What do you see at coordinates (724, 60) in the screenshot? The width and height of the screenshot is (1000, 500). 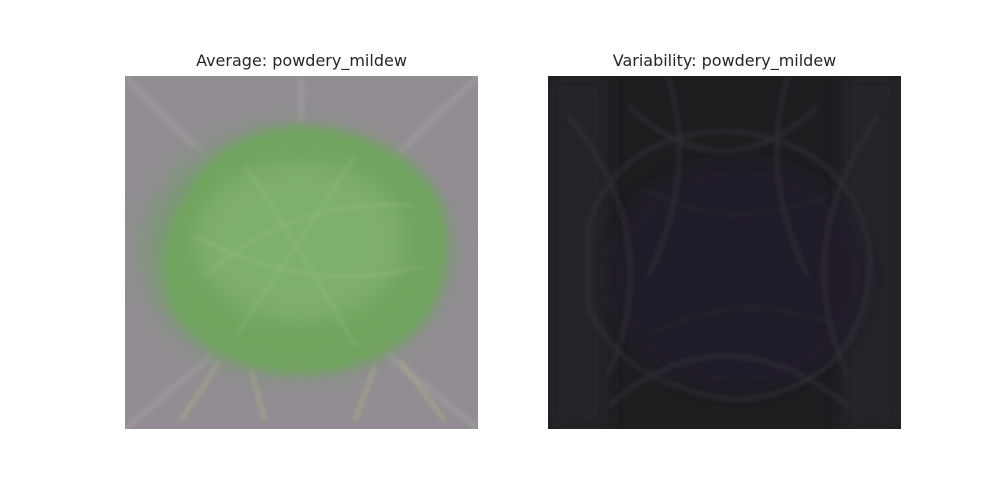 I see `variability-panel-title: Variability: powdery_mildew` at bounding box center [724, 60].